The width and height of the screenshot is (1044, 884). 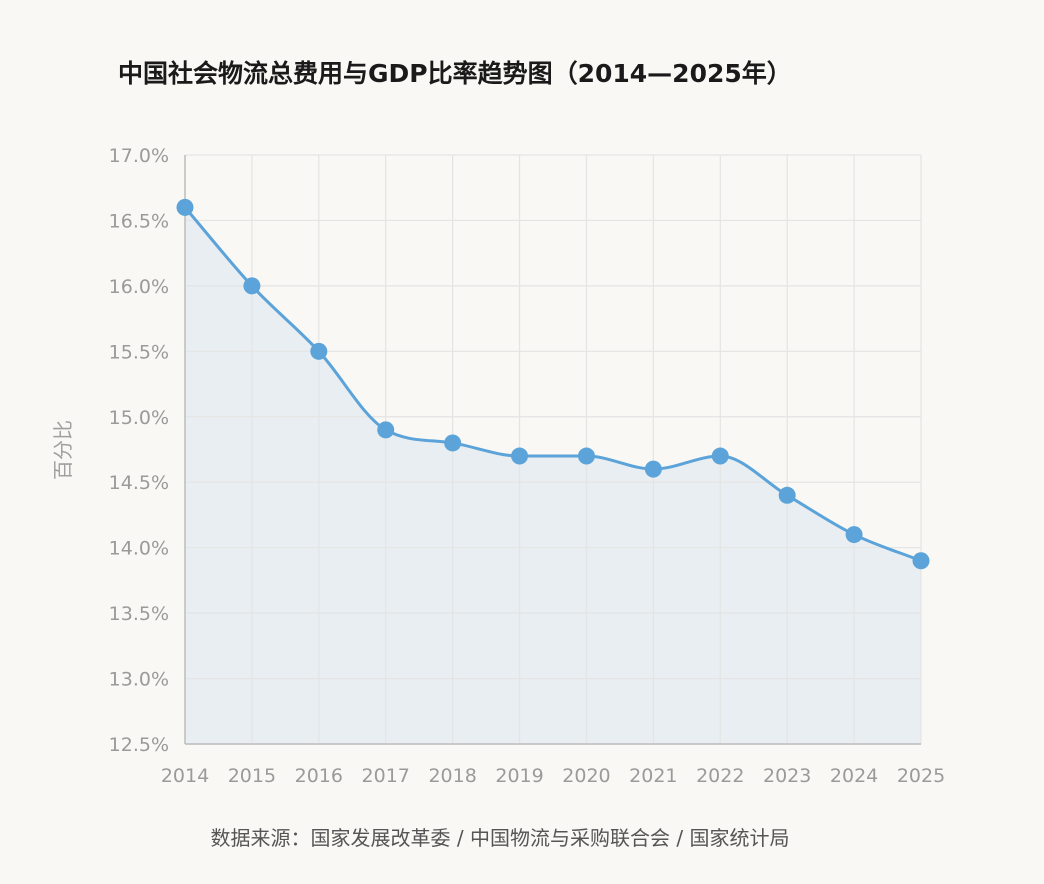 What do you see at coordinates (139, 287) in the screenshot?
I see `y-tick-label: 16.0%` at bounding box center [139, 287].